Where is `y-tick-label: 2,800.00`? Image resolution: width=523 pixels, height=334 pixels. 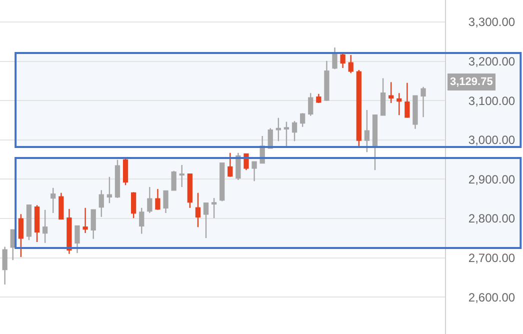
y-tick-label: 2,800.00 is located at coordinates (492, 219).